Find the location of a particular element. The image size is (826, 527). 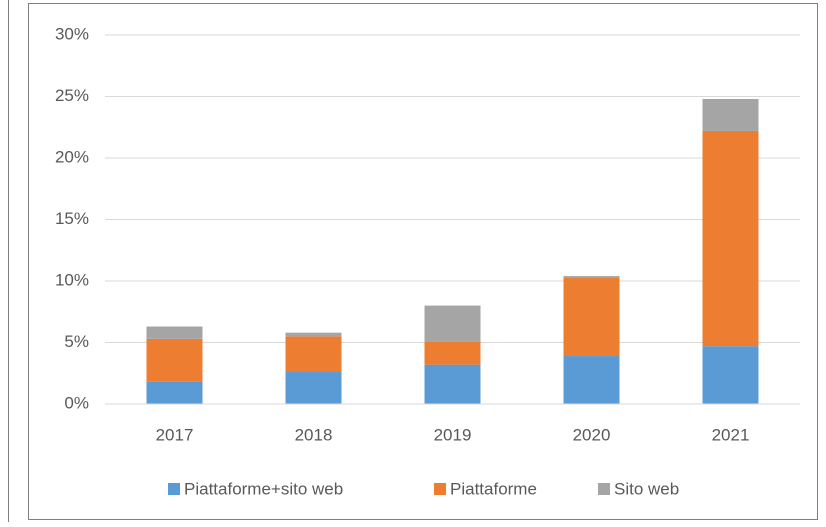

legend-label: Sito web is located at coordinates (646, 488).